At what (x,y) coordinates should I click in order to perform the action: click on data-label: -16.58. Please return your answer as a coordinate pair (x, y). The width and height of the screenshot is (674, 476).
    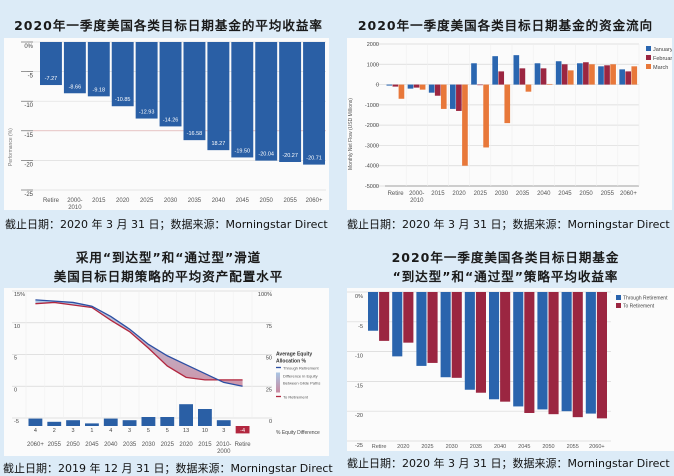
    Looking at the image, I should click on (195, 134).